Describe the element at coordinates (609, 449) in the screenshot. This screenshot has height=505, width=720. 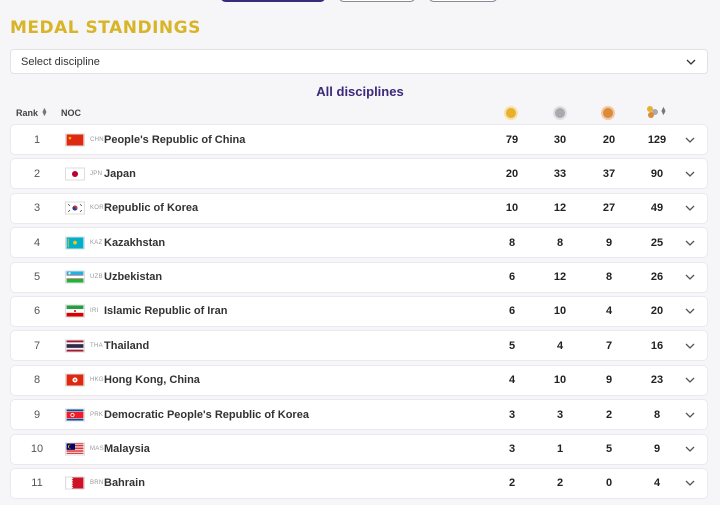
I see `bronze-count: 5` at that location.